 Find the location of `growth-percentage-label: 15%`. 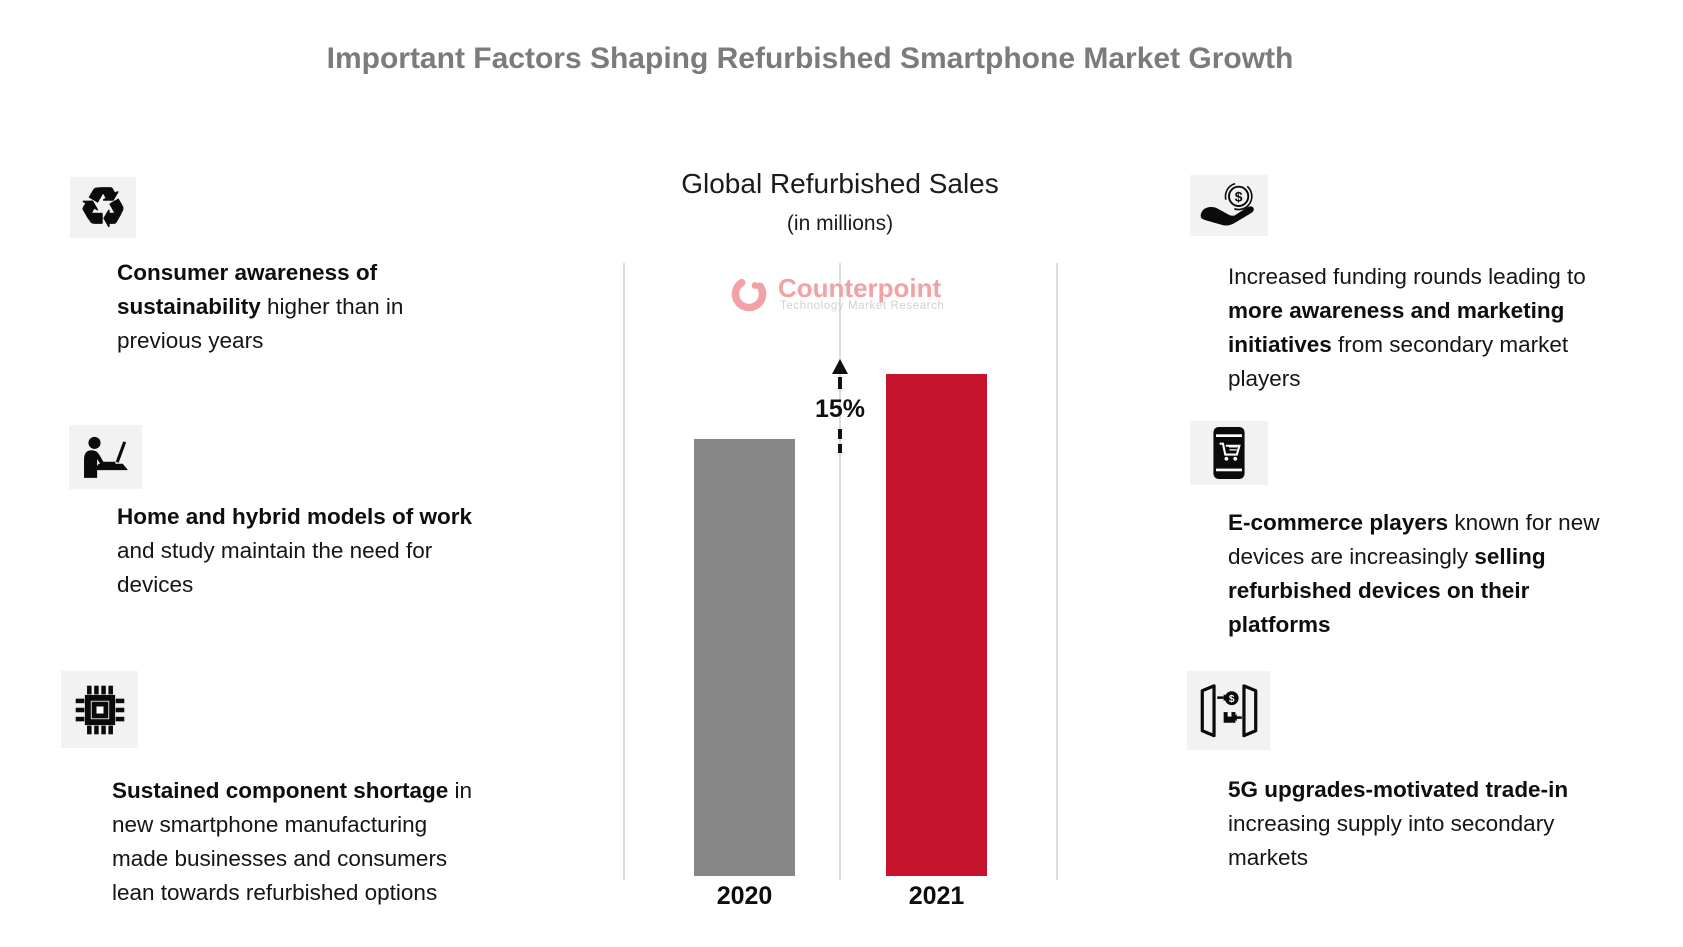

growth-percentage-label: 15% is located at coordinates (840, 409).